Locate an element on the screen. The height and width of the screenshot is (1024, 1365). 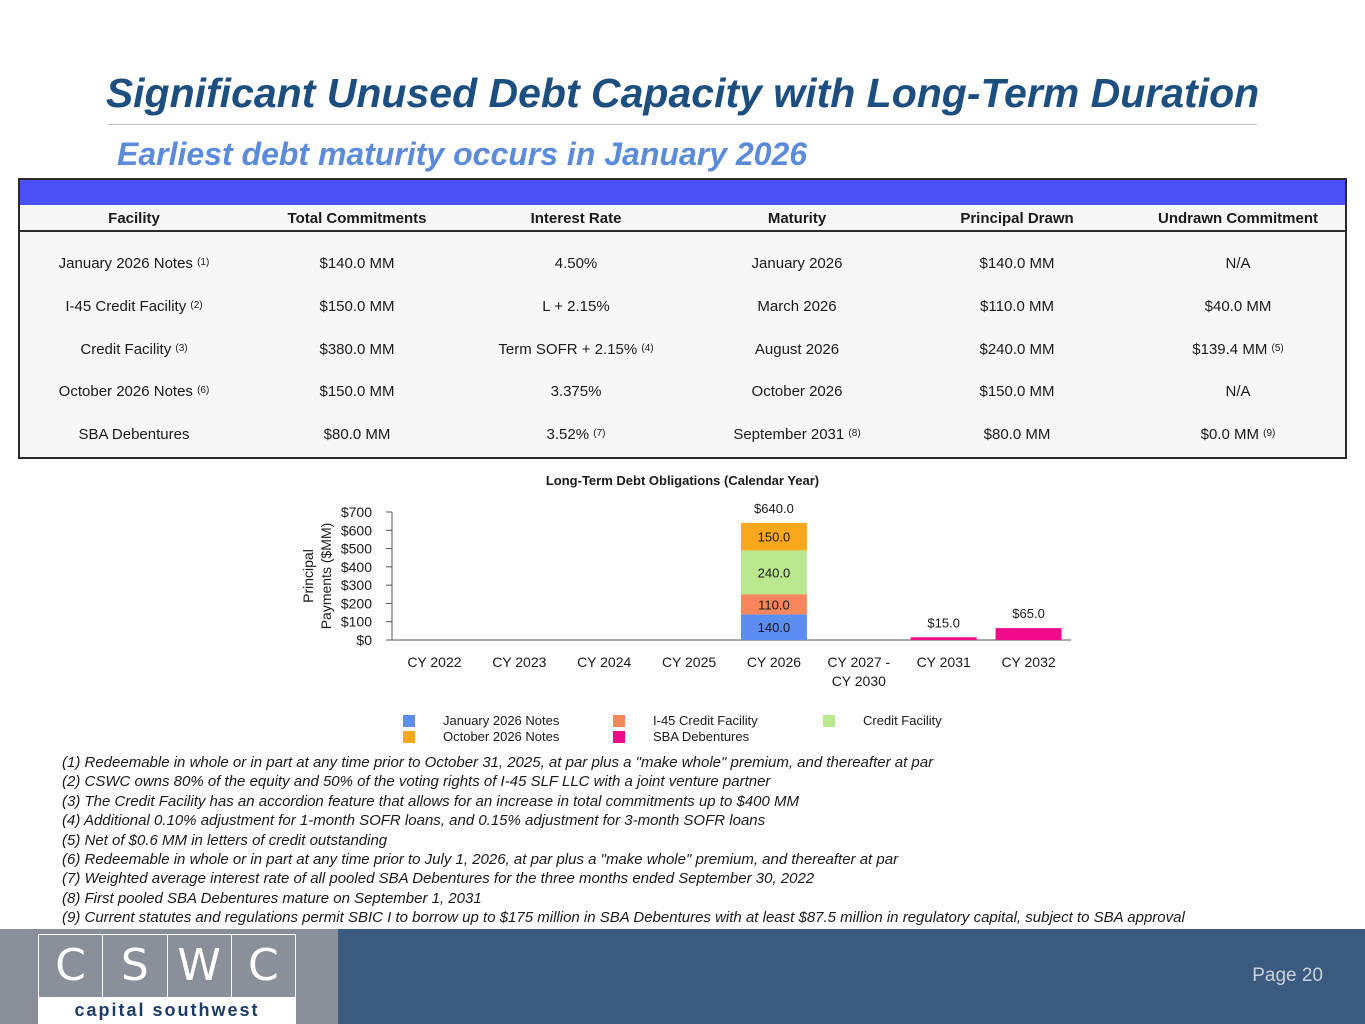
table-cell-text: January 2026 Notes is located at coordinates (125, 263).